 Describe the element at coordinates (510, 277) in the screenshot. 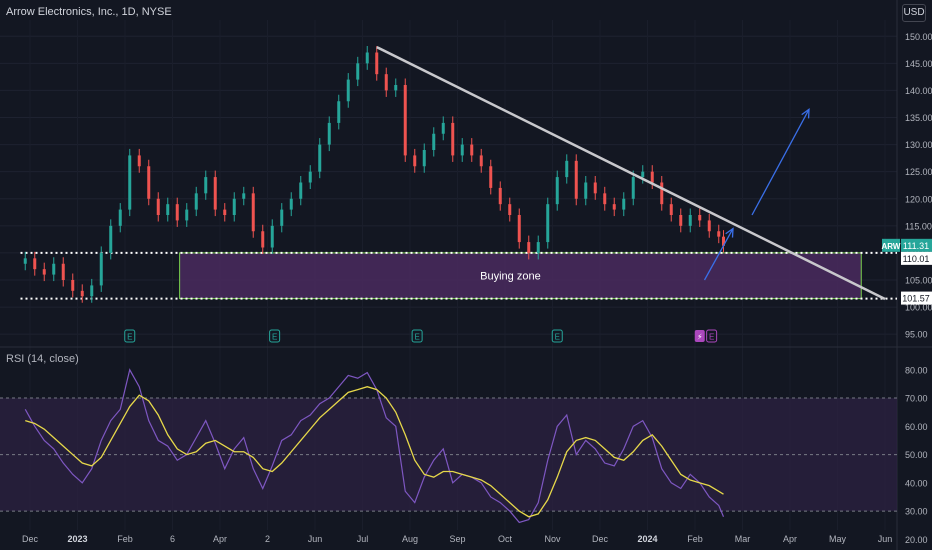

I see `buying-zone-label: Buying zone` at that location.